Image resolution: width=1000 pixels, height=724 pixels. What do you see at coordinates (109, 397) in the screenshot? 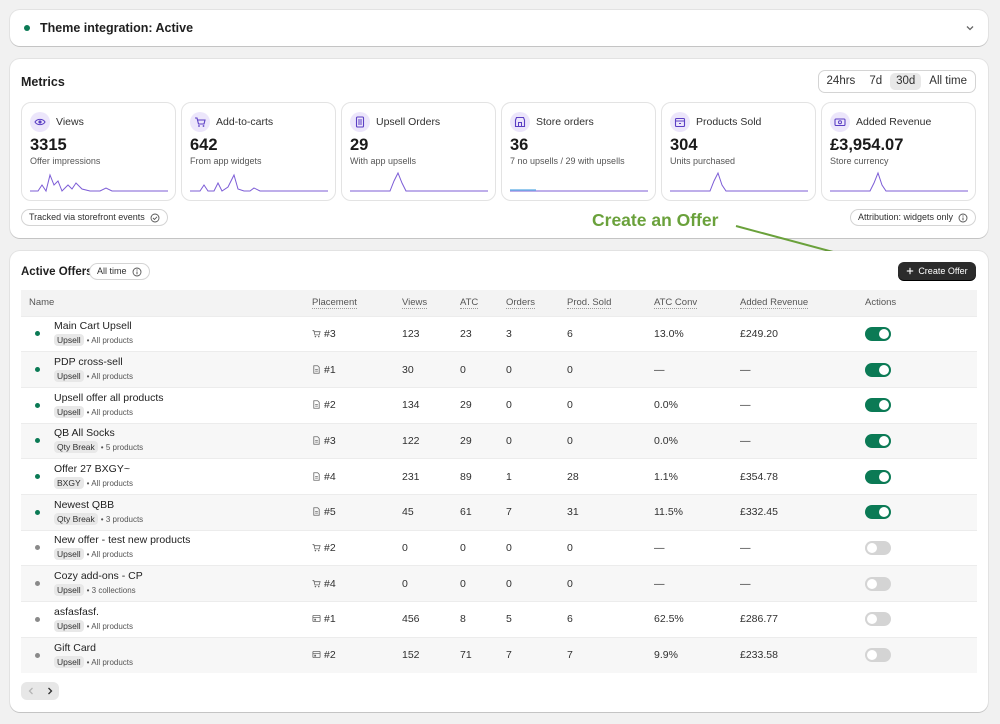
I see `offer-title: Upsell offer all products` at bounding box center [109, 397].